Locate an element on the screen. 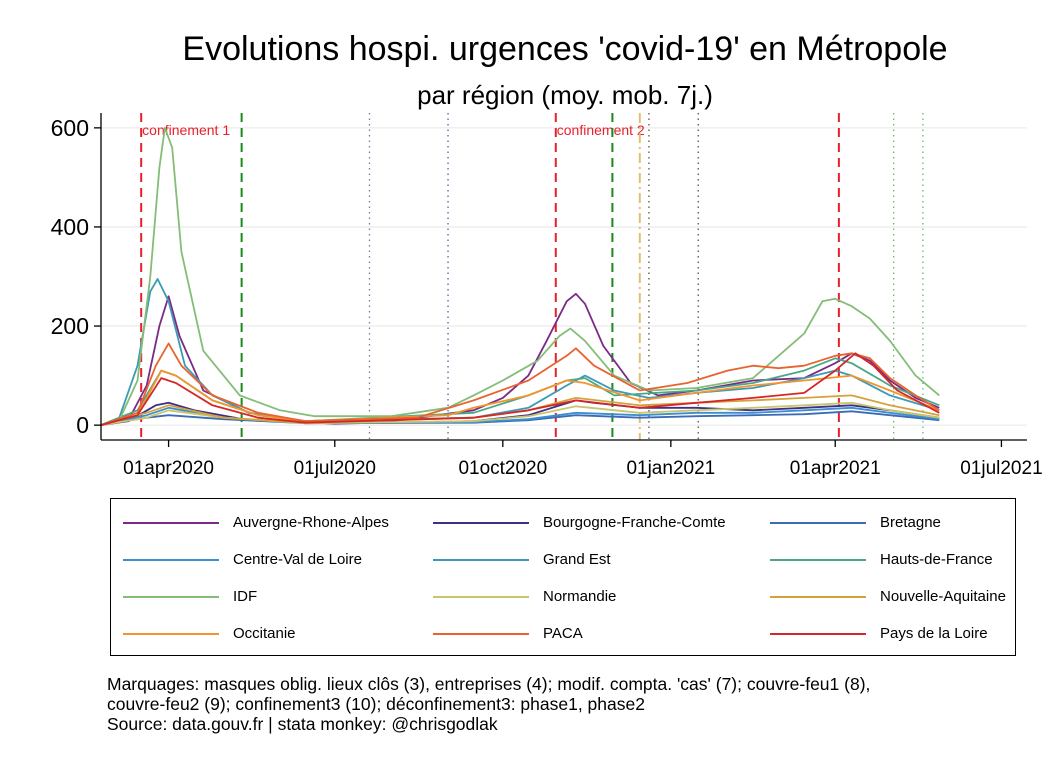  x-tick-label-1: 01jul2020 is located at coordinates (335, 468).